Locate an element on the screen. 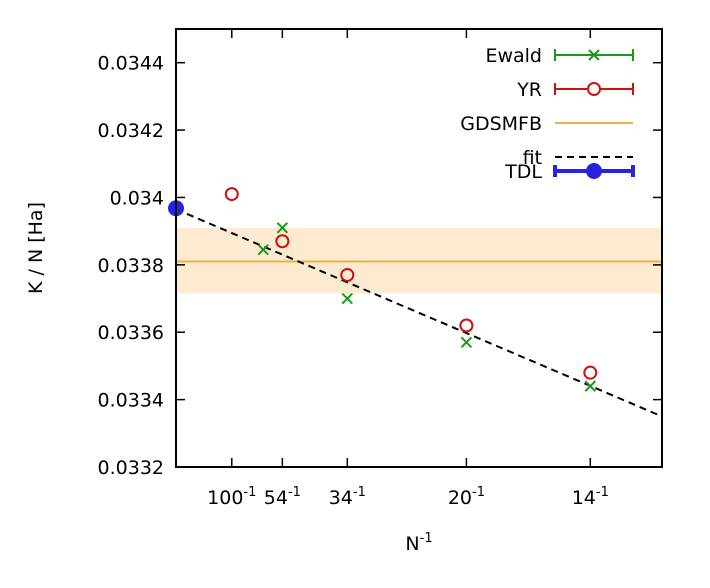  x-tick-label: 20-1 is located at coordinates (466, 497).